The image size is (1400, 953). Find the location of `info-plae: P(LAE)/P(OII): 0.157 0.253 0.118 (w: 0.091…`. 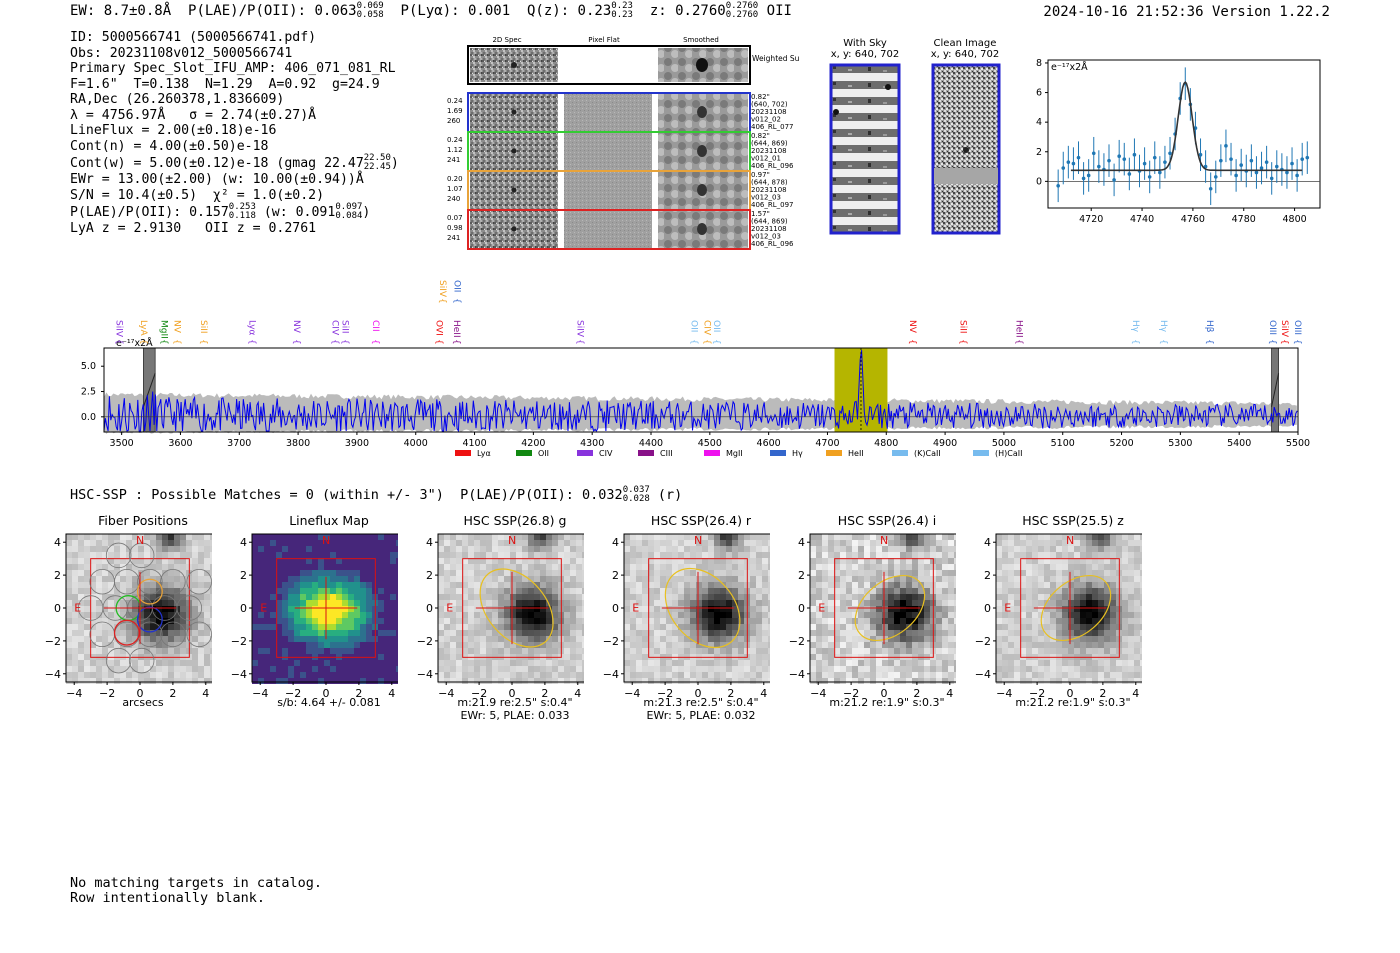

info-plae: P(LAE)/P(OII): 0.157 0.253 0.118 (w: 0.091… is located at coordinates (234, 212).